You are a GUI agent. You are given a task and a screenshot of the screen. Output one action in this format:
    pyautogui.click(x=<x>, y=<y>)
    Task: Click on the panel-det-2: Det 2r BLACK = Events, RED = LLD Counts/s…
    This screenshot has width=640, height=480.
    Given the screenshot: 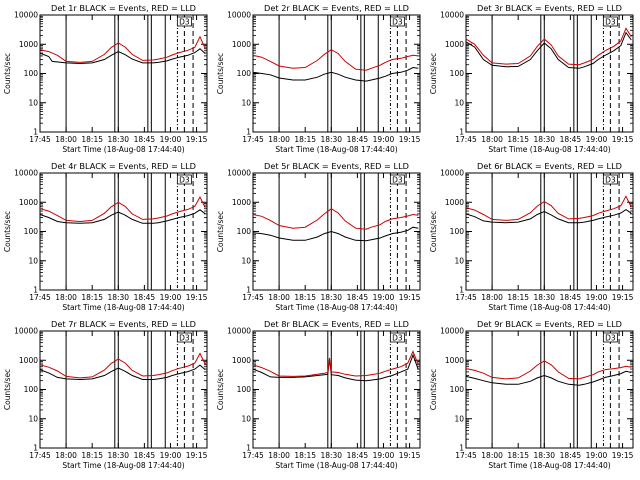 What is the action you would take?
    pyautogui.click(x=318, y=78)
    